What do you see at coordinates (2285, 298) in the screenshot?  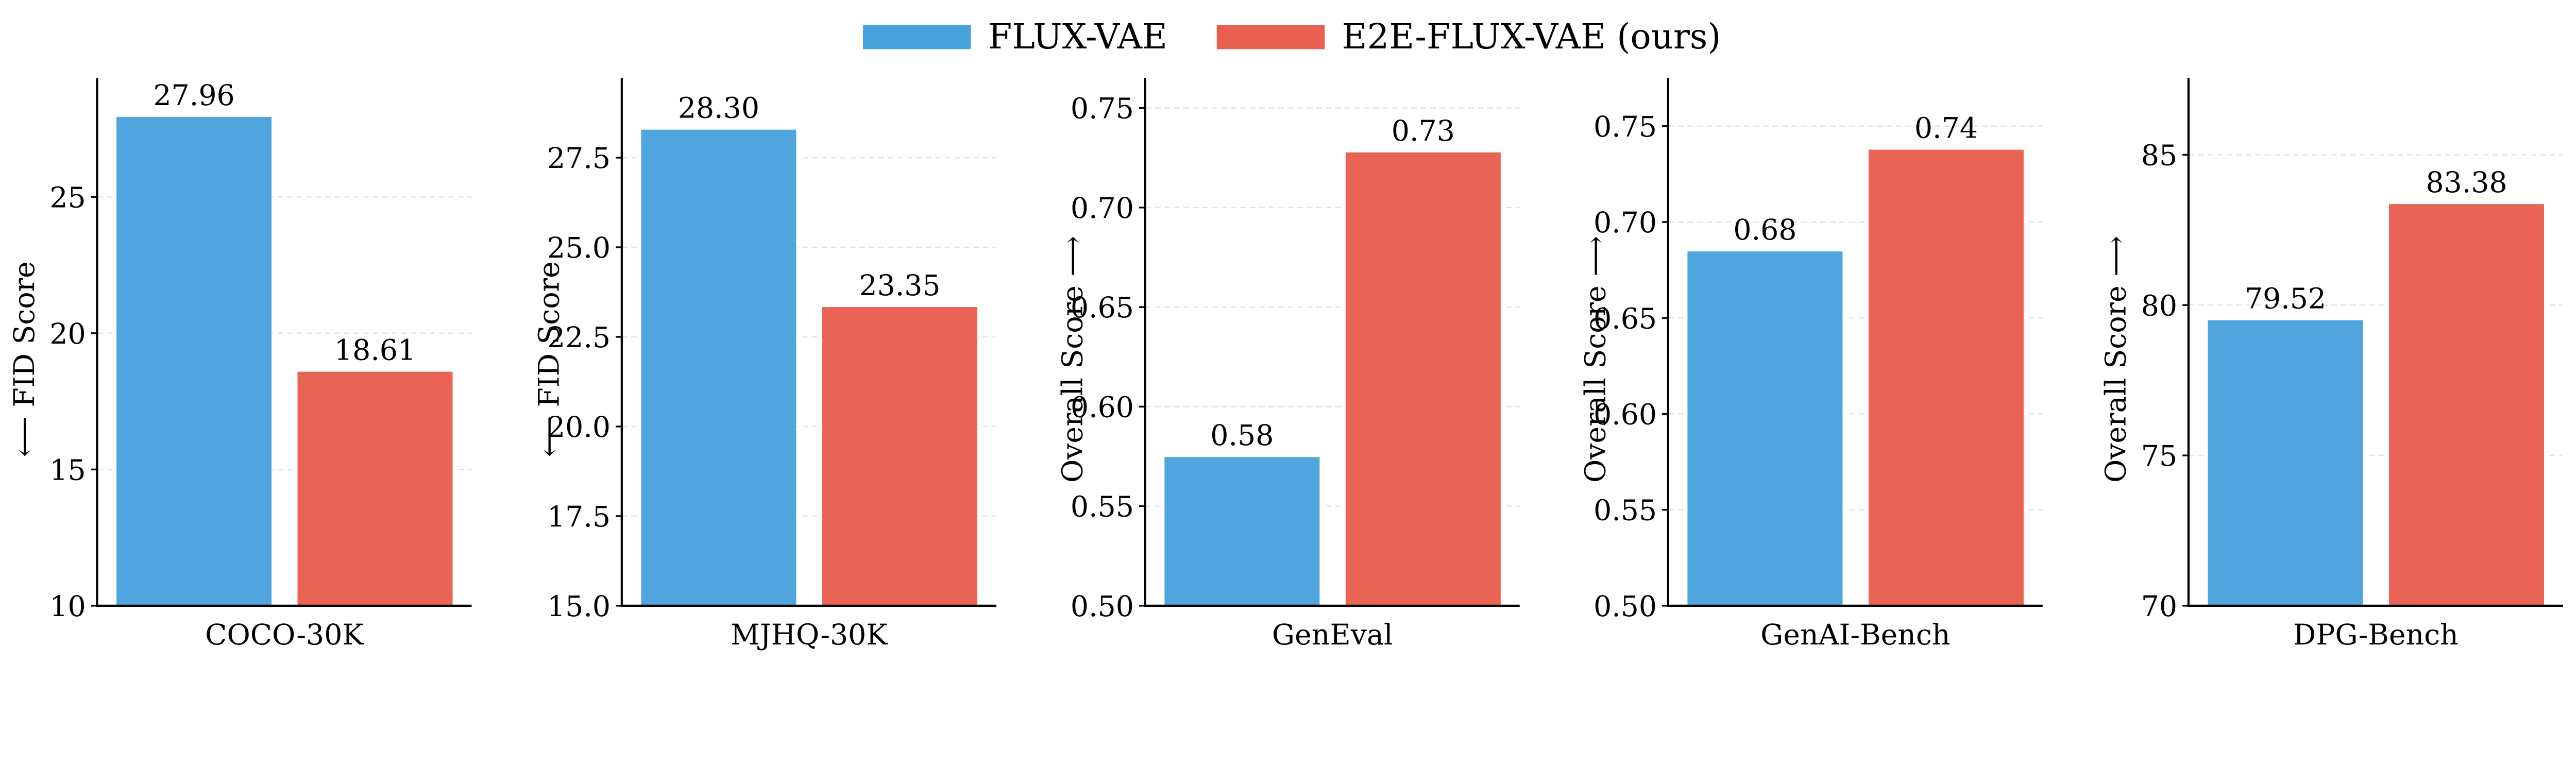 I see `data-label: 79.52` at bounding box center [2285, 298].